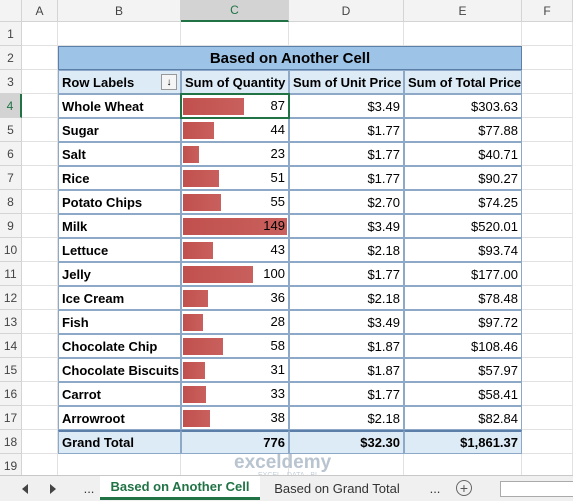 The image size is (573, 501). What do you see at coordinates (536, 489) in the screenshot?
I see `scrollbar` at bounding box center [536, 489].